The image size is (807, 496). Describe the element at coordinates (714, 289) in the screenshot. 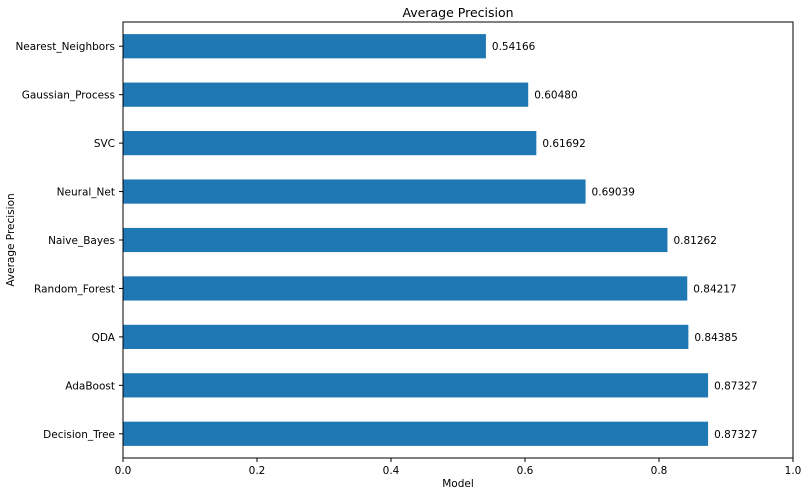

I see `data-label: 0.84217` at that location.